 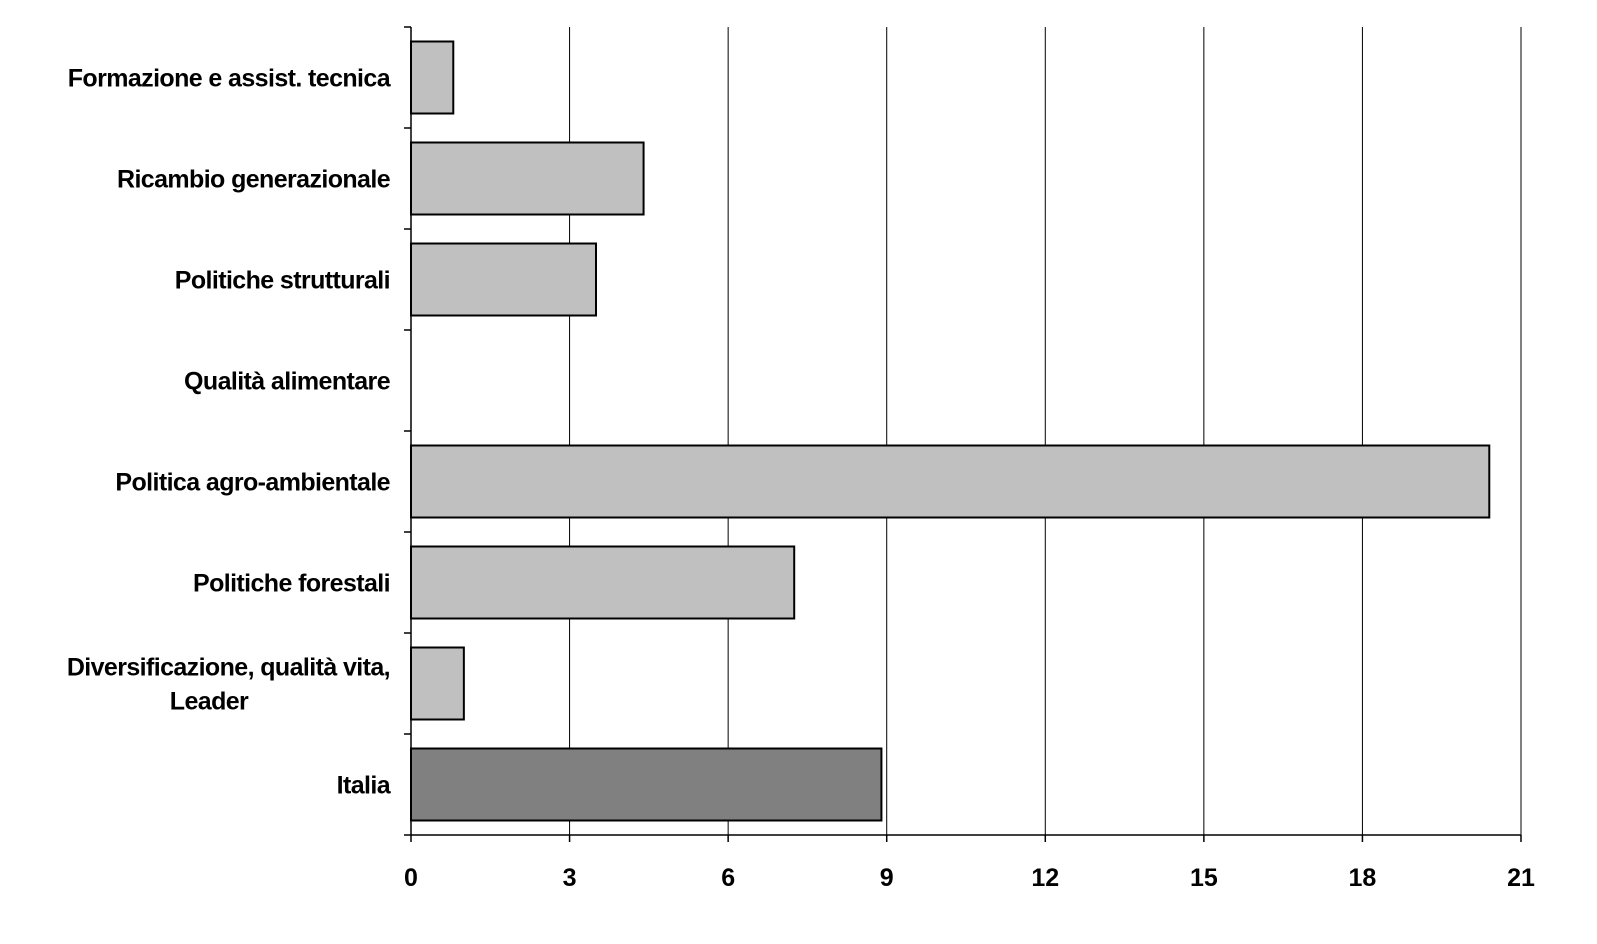 What do you see at coordinates (887, 878) in the screenshot?
I see `x-tick-label-9: 9` at bounding box center [887, 878].